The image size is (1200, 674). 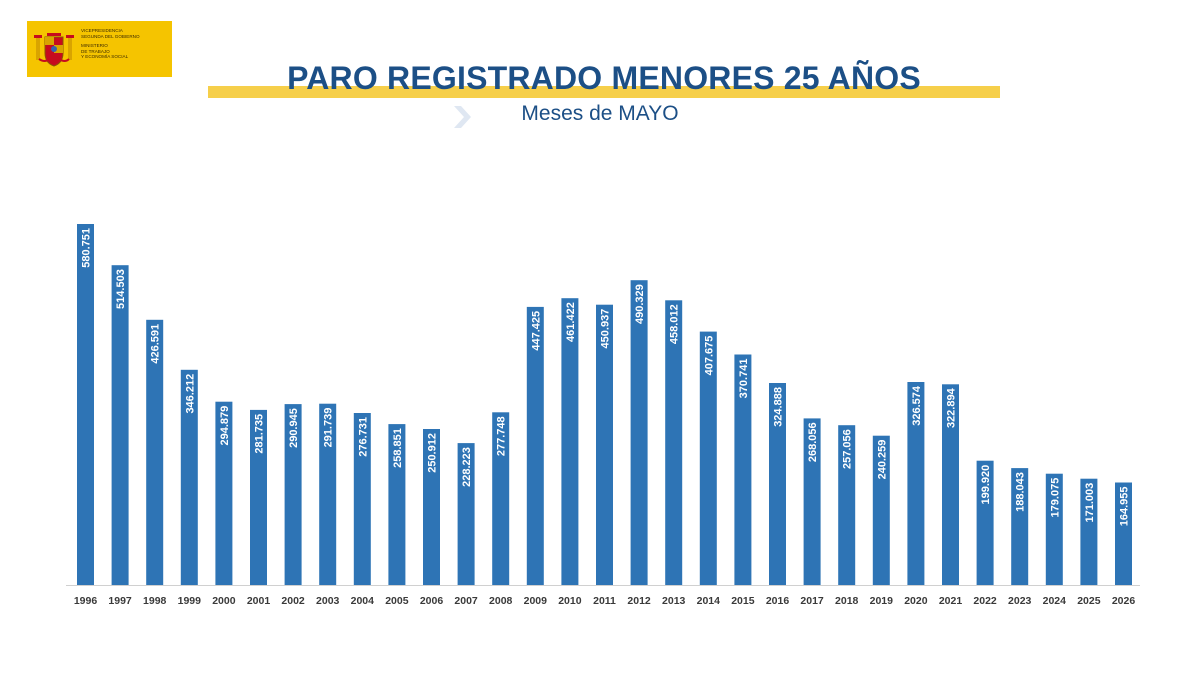 What do you see at coordinates (86, 601) in the screenshot?
I see `x-tick-label-1996: 1996` at bounding box center [86, 601].